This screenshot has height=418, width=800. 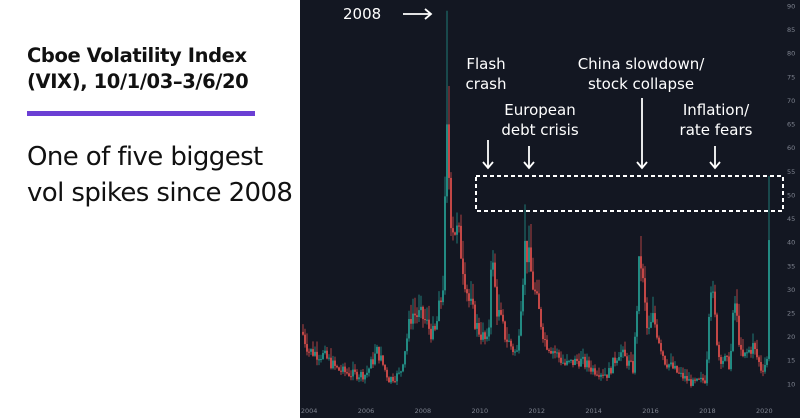 What do you see at coordinates (309, 411) in the screenshot?
I see `x-tick-label: 2004` at bounding box center [309, 411].